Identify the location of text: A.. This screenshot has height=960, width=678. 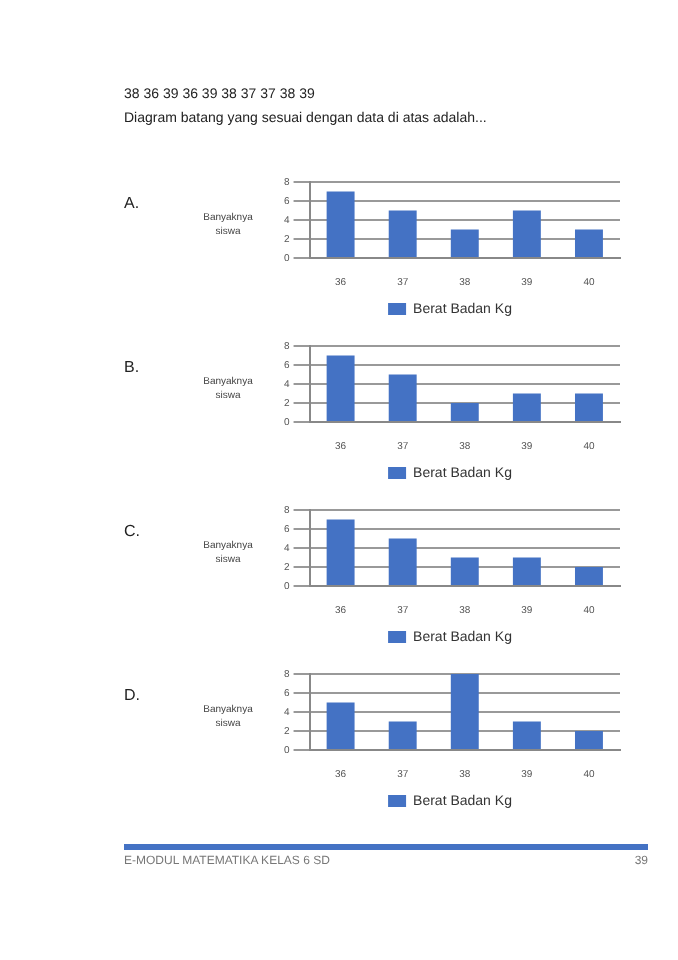
(132, 203).